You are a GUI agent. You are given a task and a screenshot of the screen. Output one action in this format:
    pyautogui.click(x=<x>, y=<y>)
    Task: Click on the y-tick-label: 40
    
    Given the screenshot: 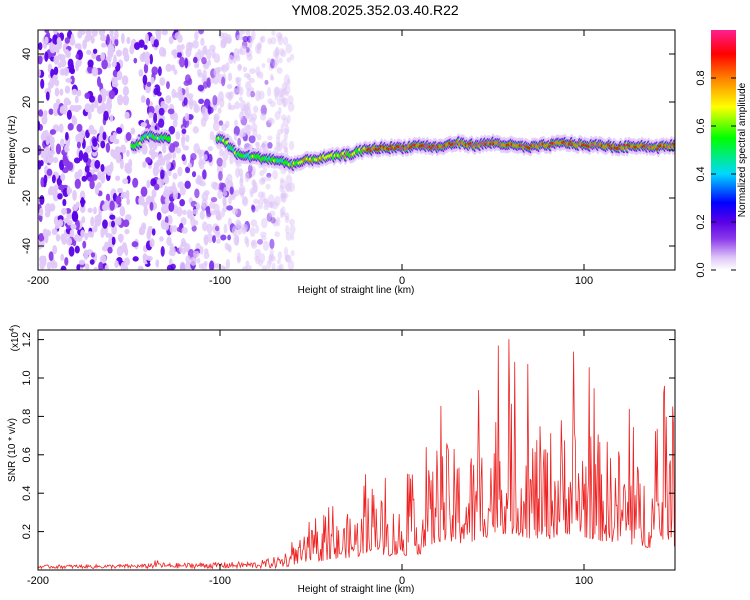 What is the action you would take?
    pyautogui.click(x=27, y=54)
    